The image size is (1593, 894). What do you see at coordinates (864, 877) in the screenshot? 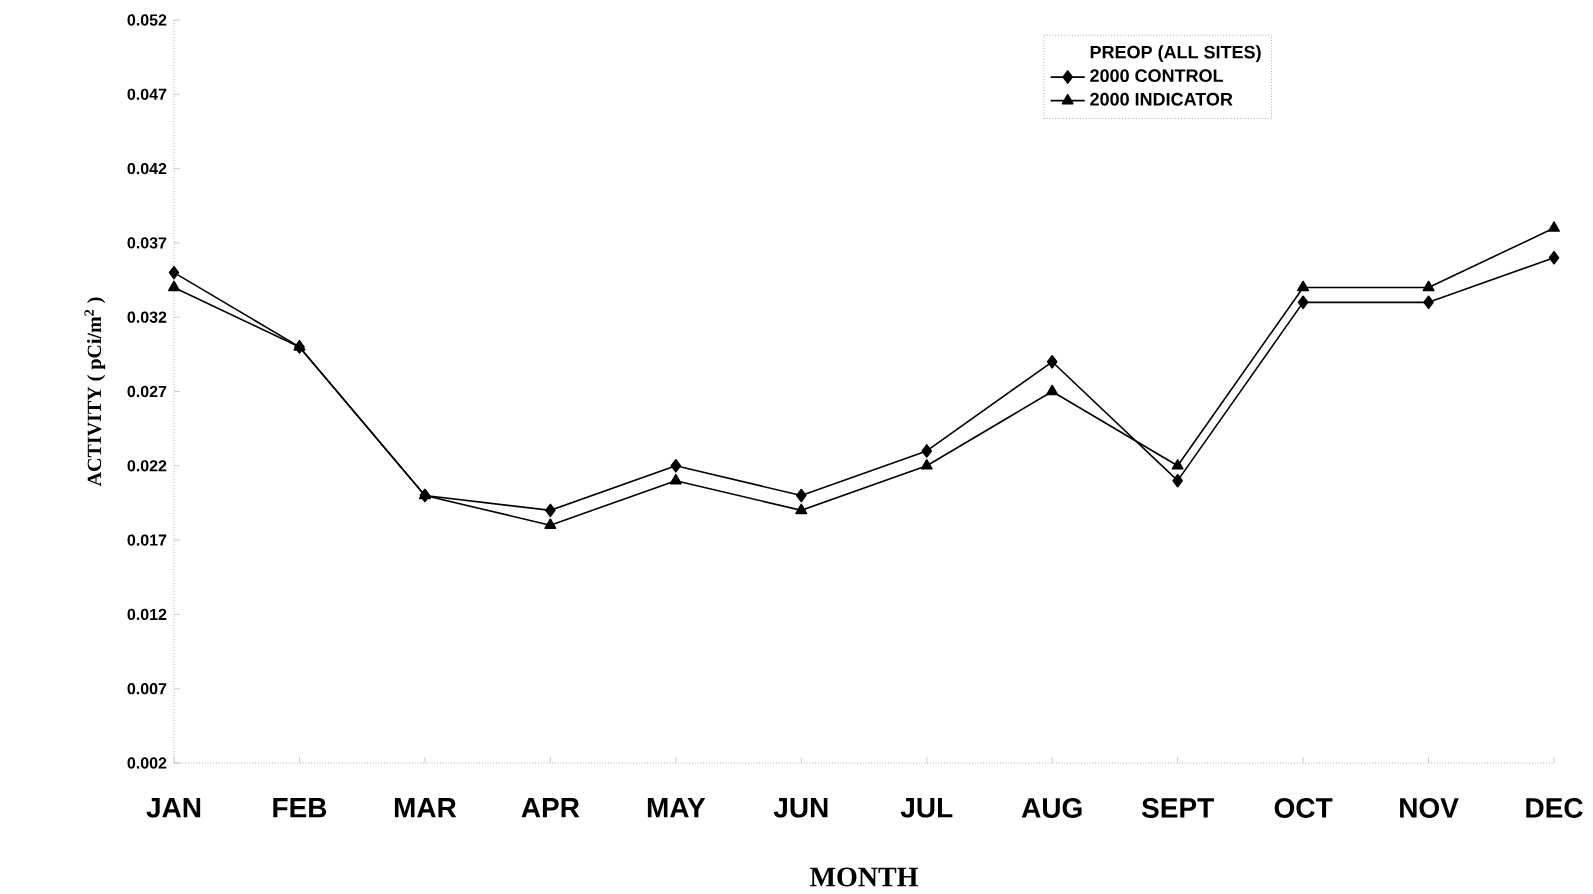
I see `x-axis-title: MONTH` at bounding box center [864, 877].